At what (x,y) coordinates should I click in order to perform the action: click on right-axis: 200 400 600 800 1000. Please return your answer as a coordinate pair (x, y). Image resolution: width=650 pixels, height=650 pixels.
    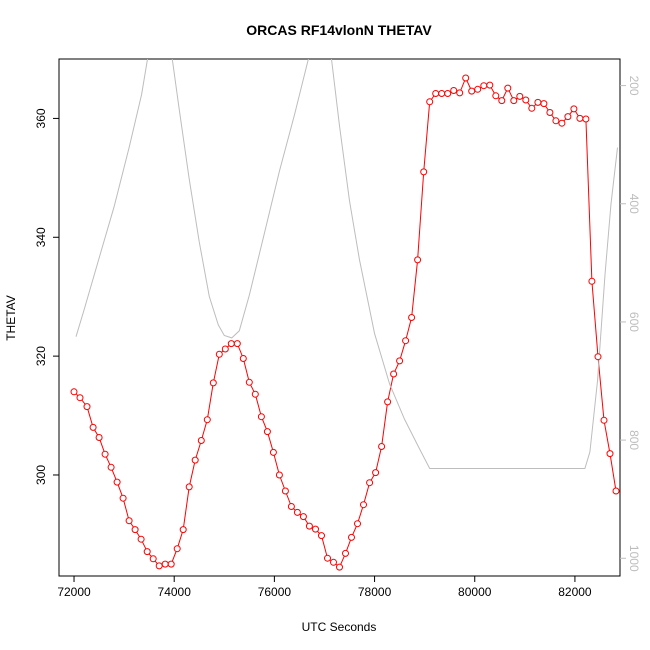
    Looking at the image, I should click on (630, 324).